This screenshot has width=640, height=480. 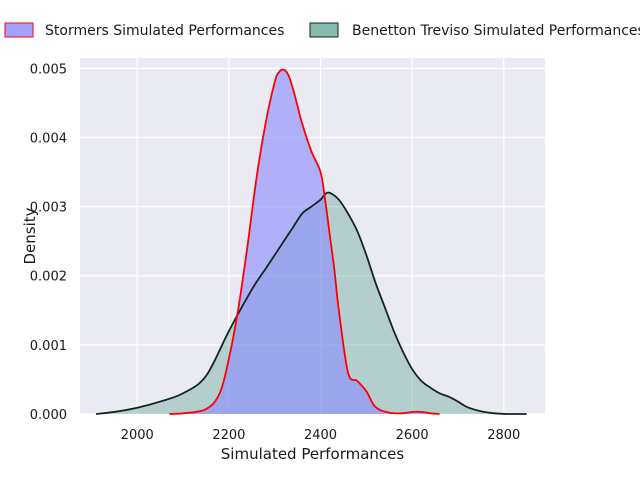 I want to click on x-tick-label: 2200, so click(x=228, y=435).